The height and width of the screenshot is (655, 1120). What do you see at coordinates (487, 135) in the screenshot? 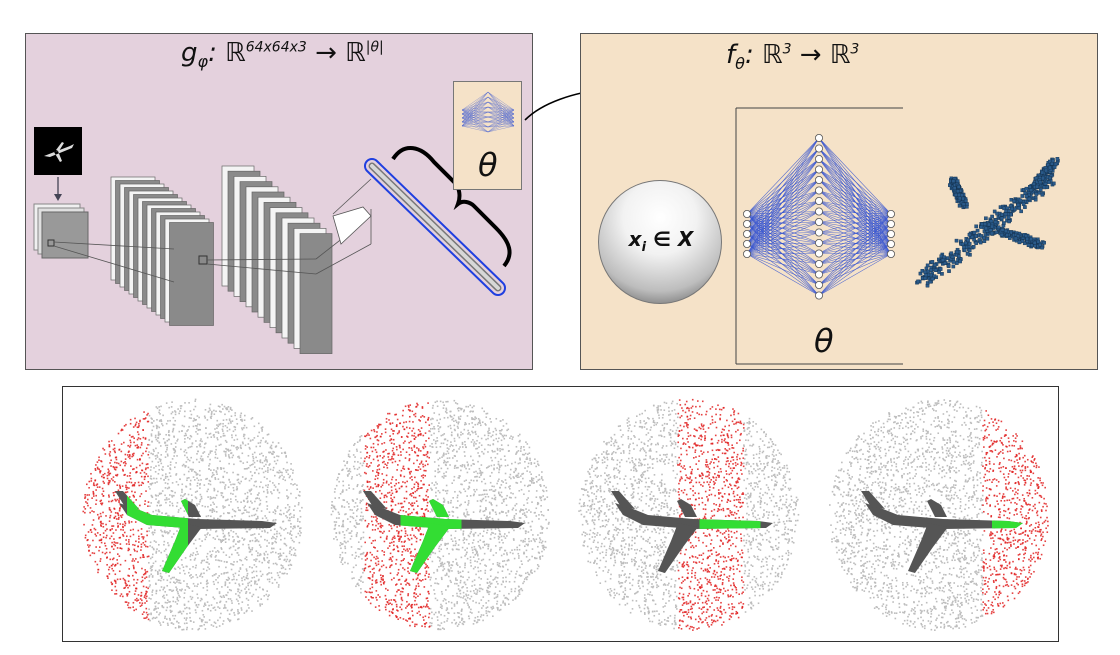
I see `theta-inset: θ` at bounding box center [487, 135].